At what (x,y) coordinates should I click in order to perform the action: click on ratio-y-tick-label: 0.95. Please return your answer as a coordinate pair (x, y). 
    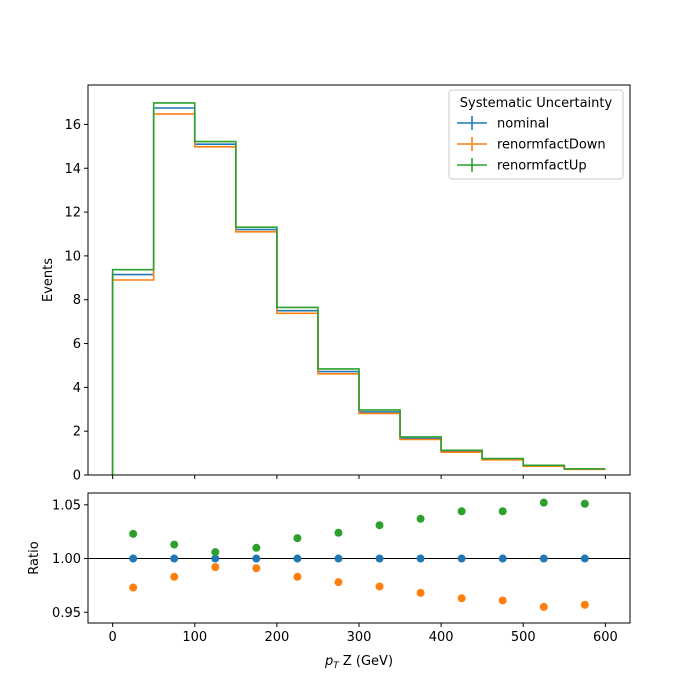
    Looking at the image, I should click on (66, 613).